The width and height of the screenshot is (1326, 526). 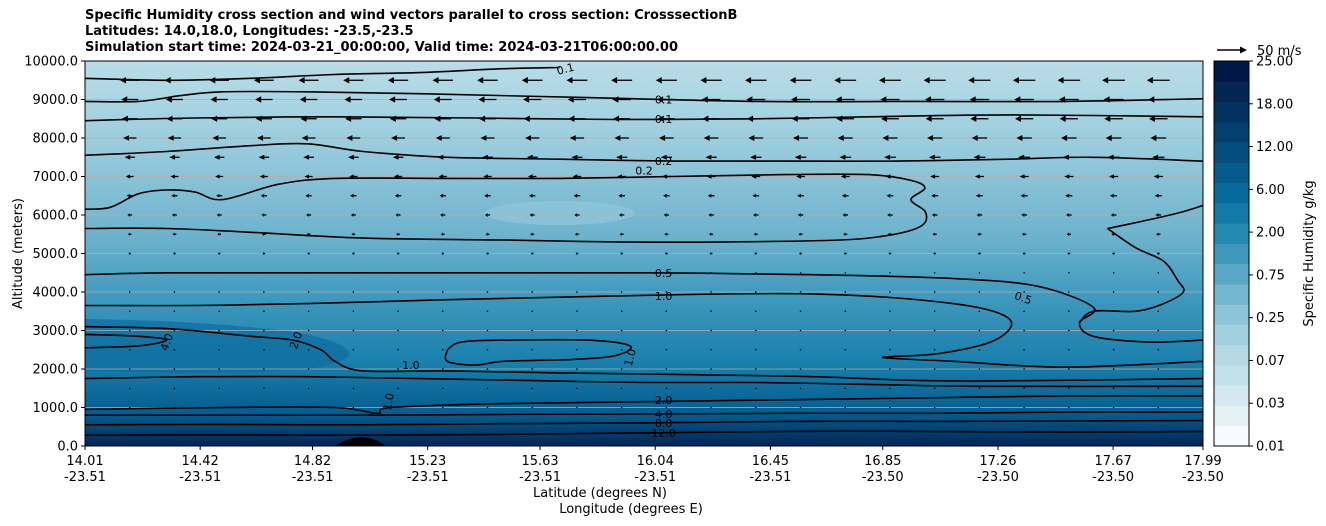 What do you see at coordinates (644, 152) in the screenshot?
I see `contour-line-0.2` at bounding box center [644, 152].